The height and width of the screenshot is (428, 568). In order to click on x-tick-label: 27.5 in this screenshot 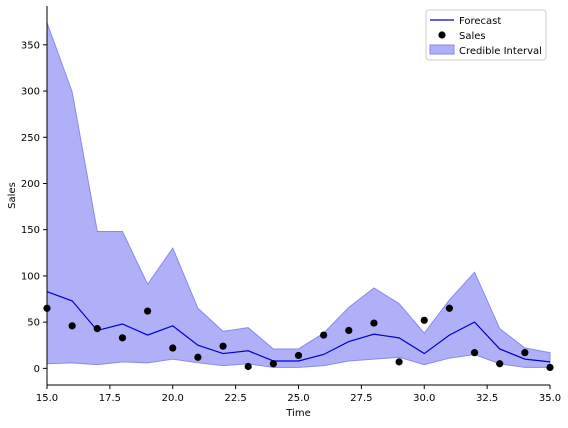, I will do `click(361, 398)`.